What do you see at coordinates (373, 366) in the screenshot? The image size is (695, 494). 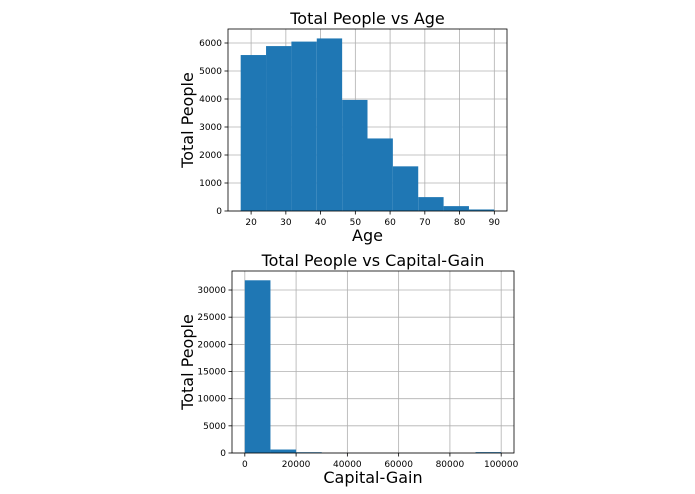 I see `capital-gain-bars` at bounding box center [373, 366].